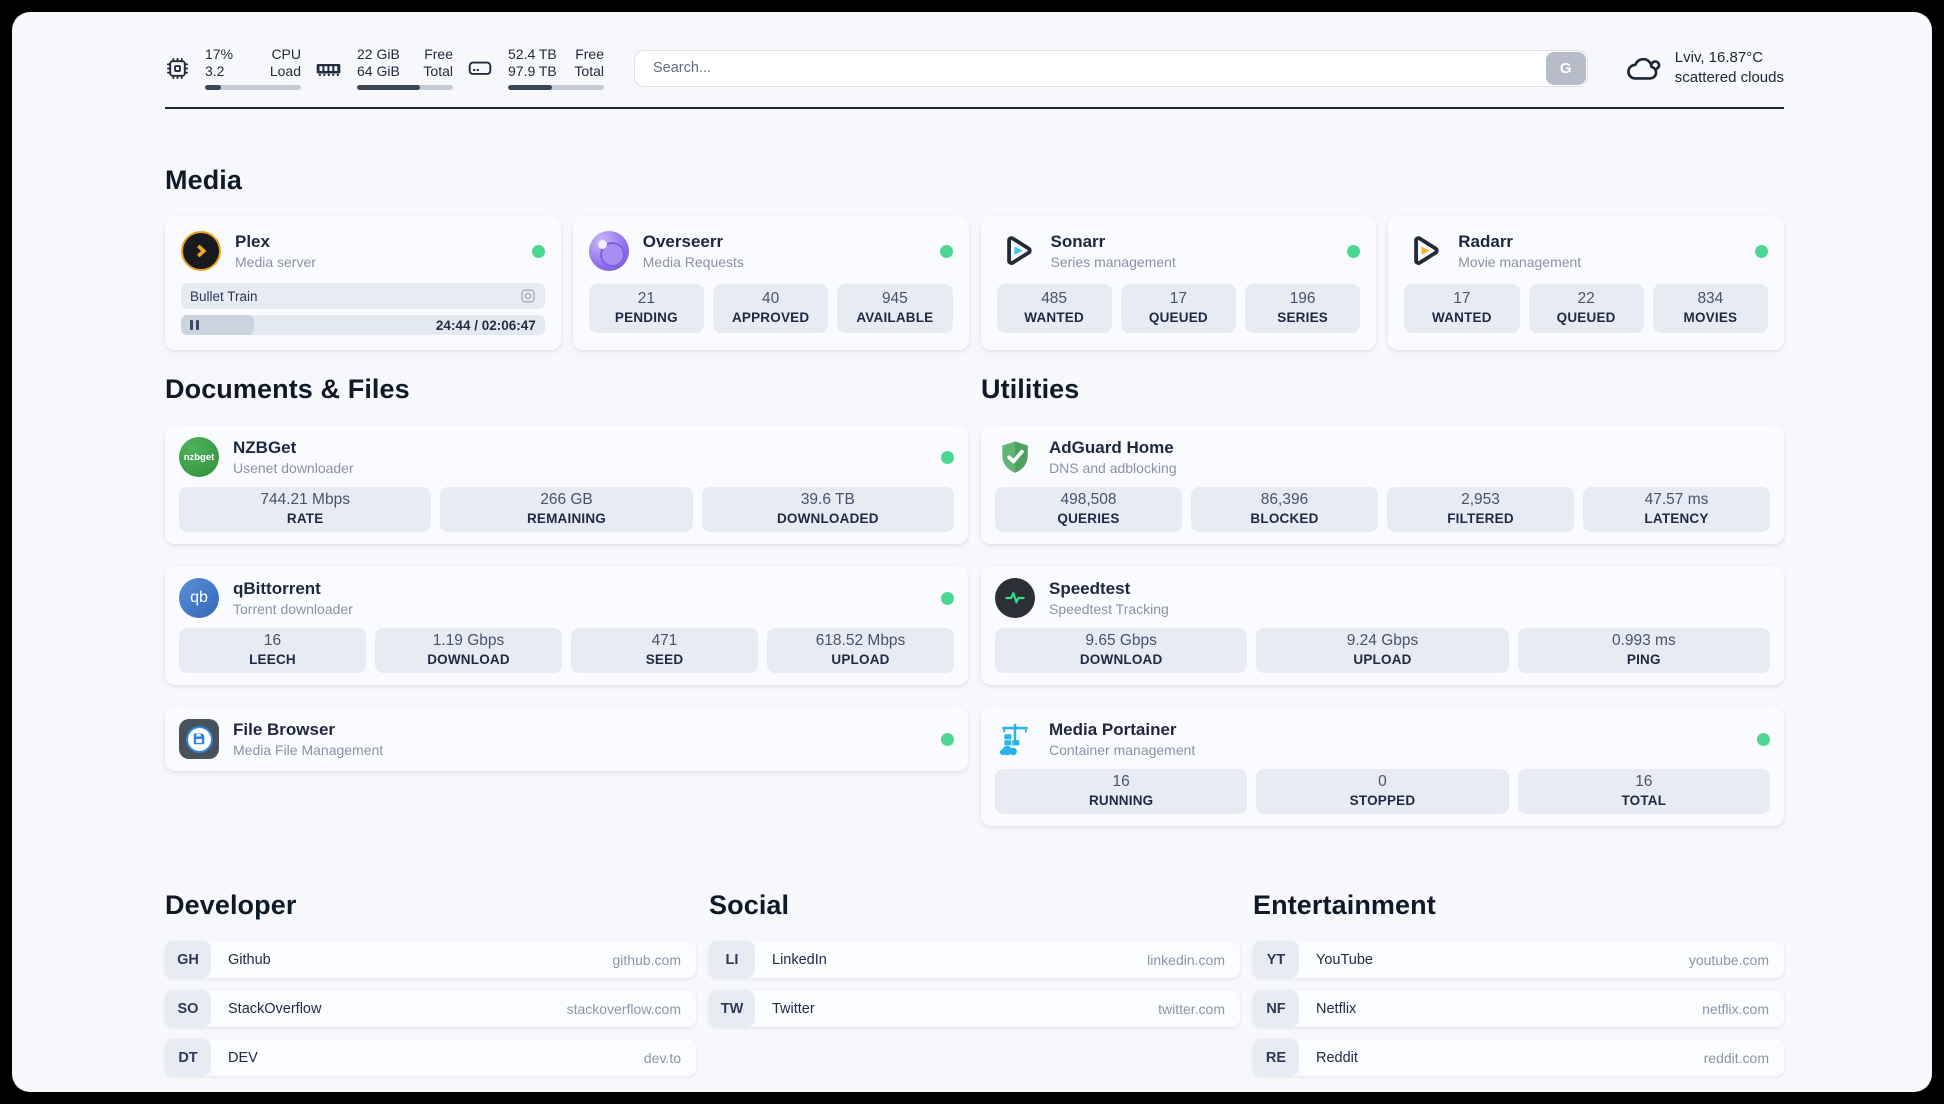  I want to click on stat-value: 0.993 ms, so click(1643, 640).